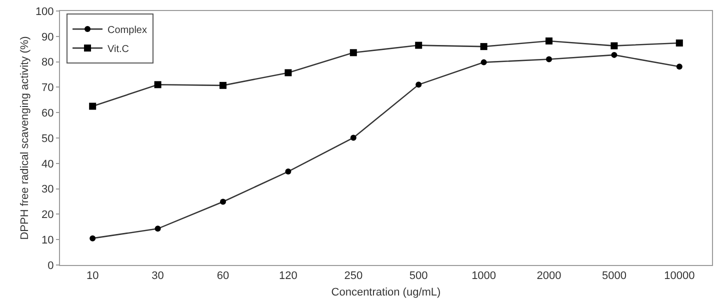  Describe the element at coordinates (48, 113) in the screenshot. I see `y-tick-label: 60` at that location.